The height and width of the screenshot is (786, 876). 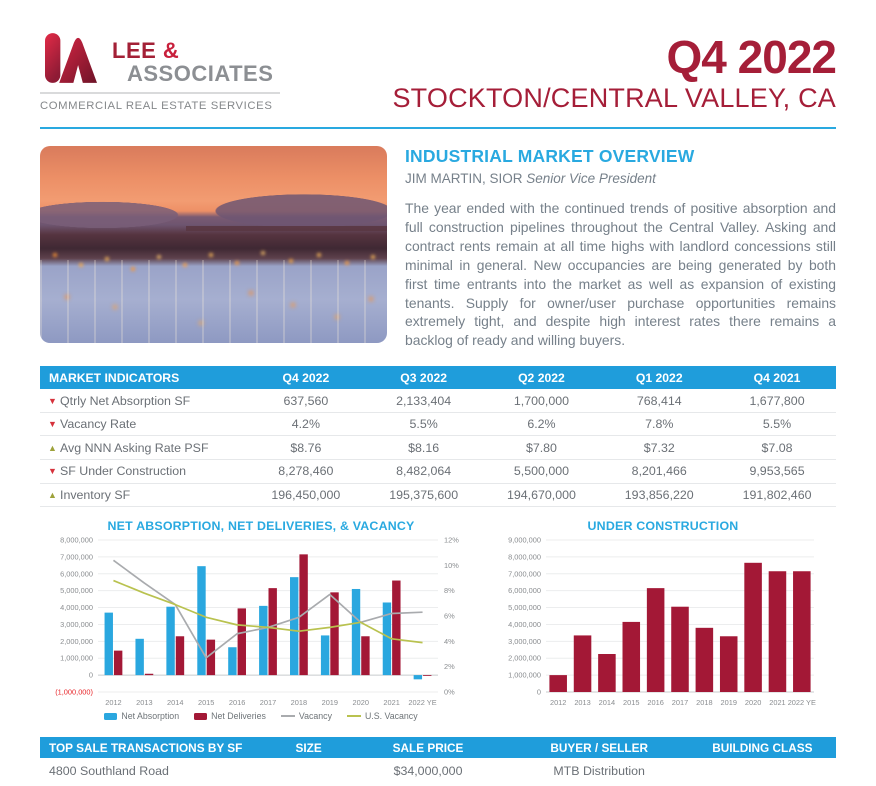 I want to click on right-axis-tick-label: 8%, so click(x=449, y=590).